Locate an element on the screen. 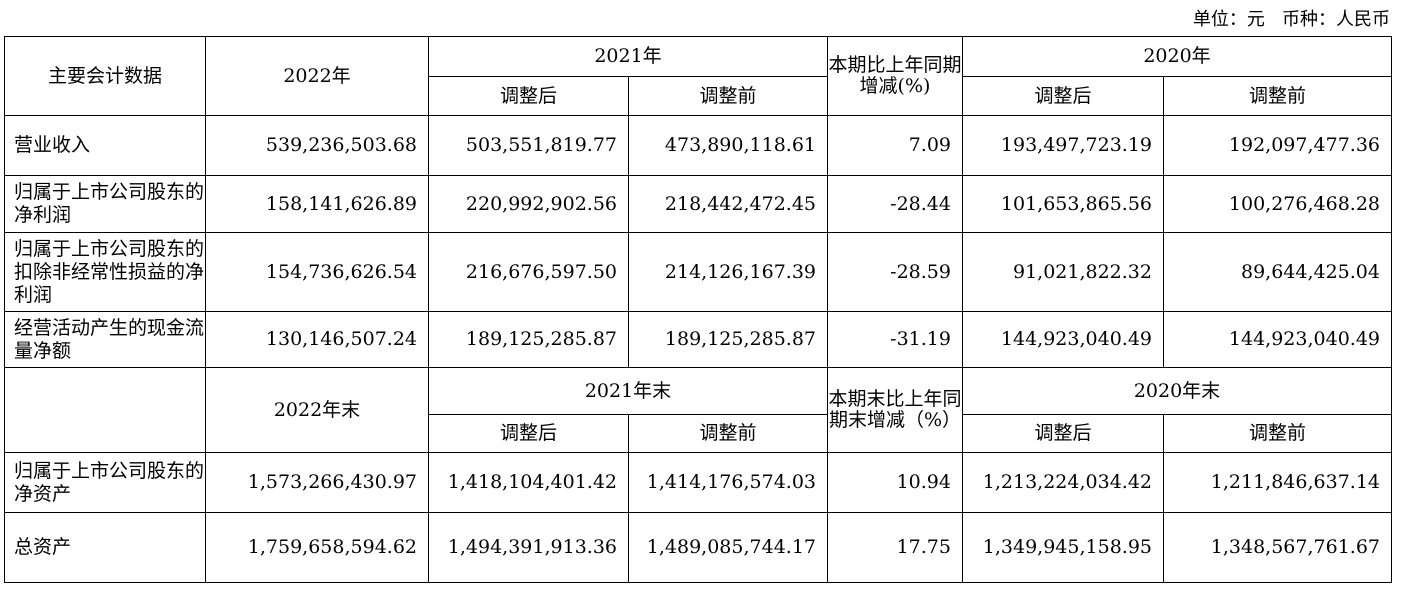 This screenshot has height=596, width=1401. cell-2021-before: 214,126,167.39 is located at coordinates (728, 272).